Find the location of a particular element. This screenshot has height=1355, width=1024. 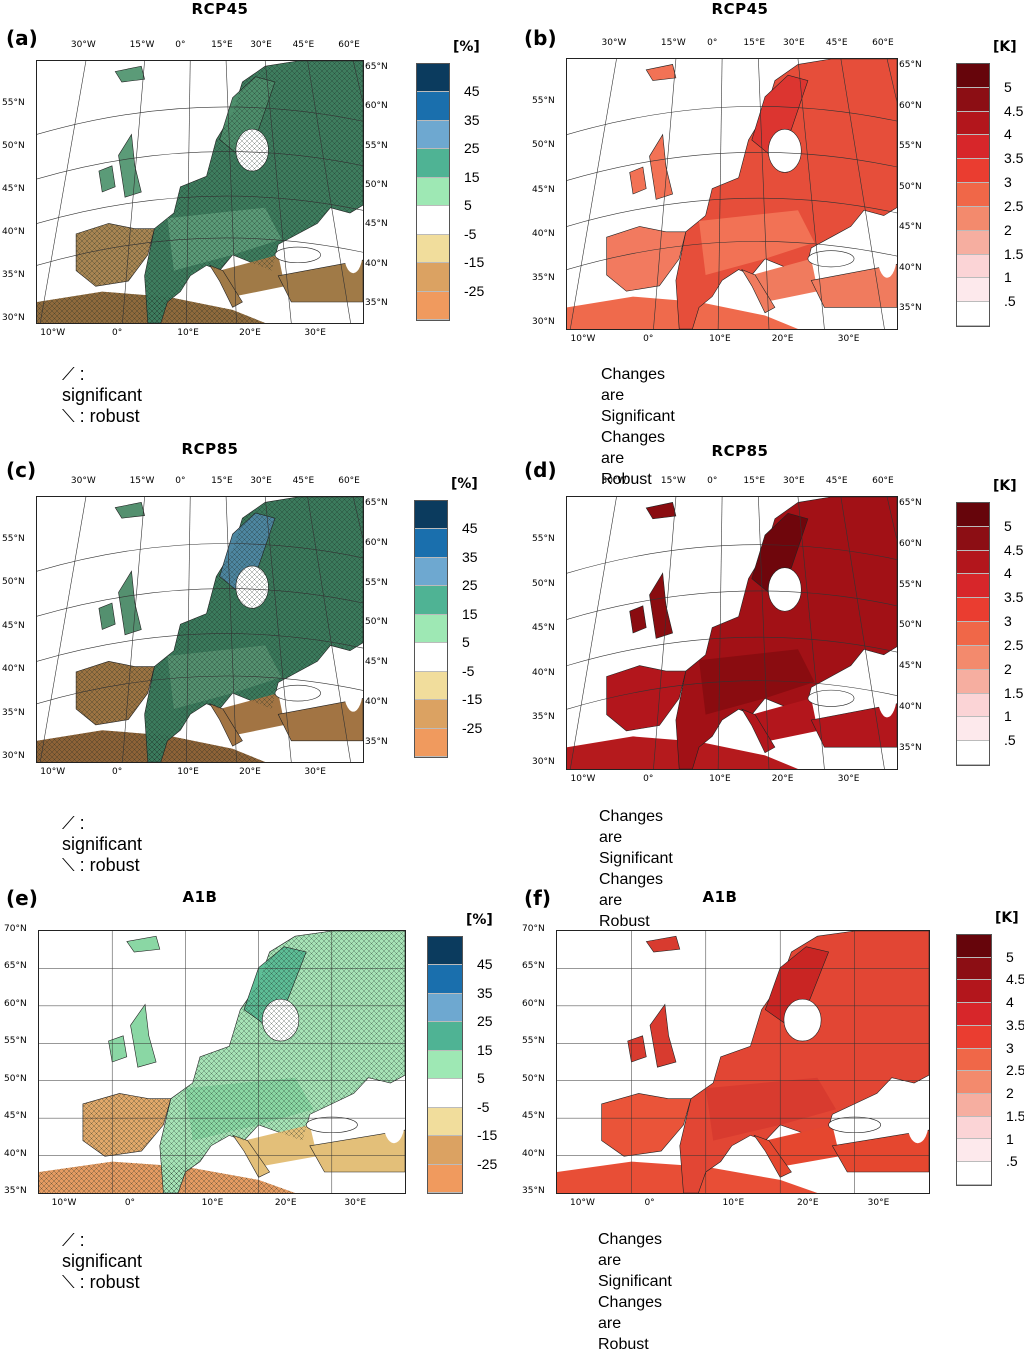

colorbar-tick-label: 25 is located at coordinates (472, 148).